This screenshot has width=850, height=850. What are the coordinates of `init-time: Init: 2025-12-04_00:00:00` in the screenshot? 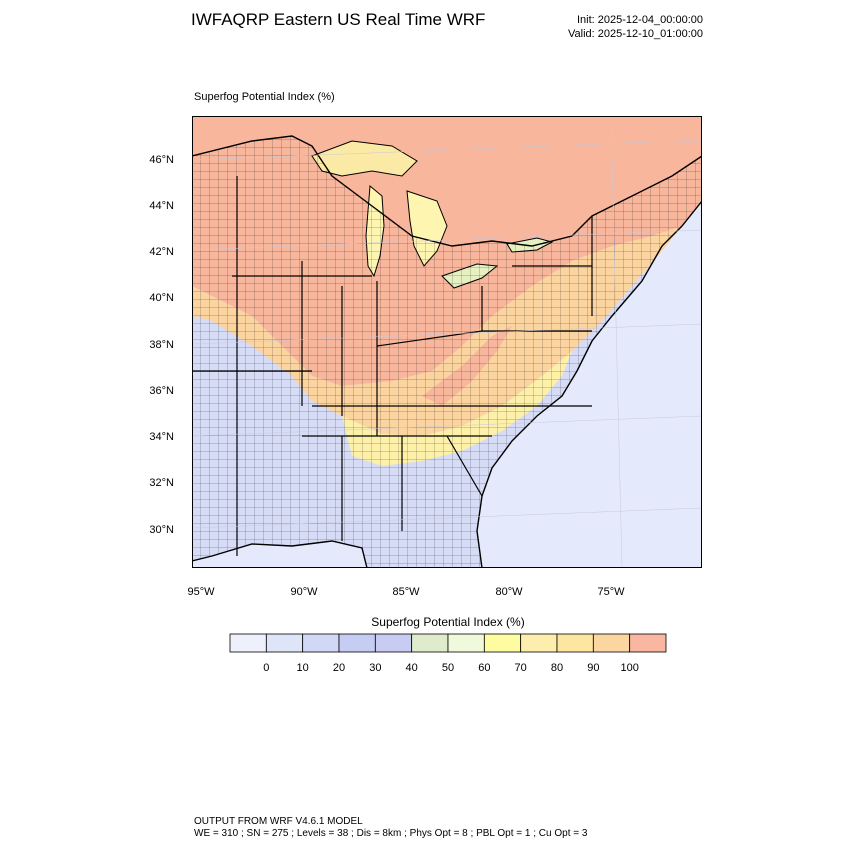 It's located at (640, 20).